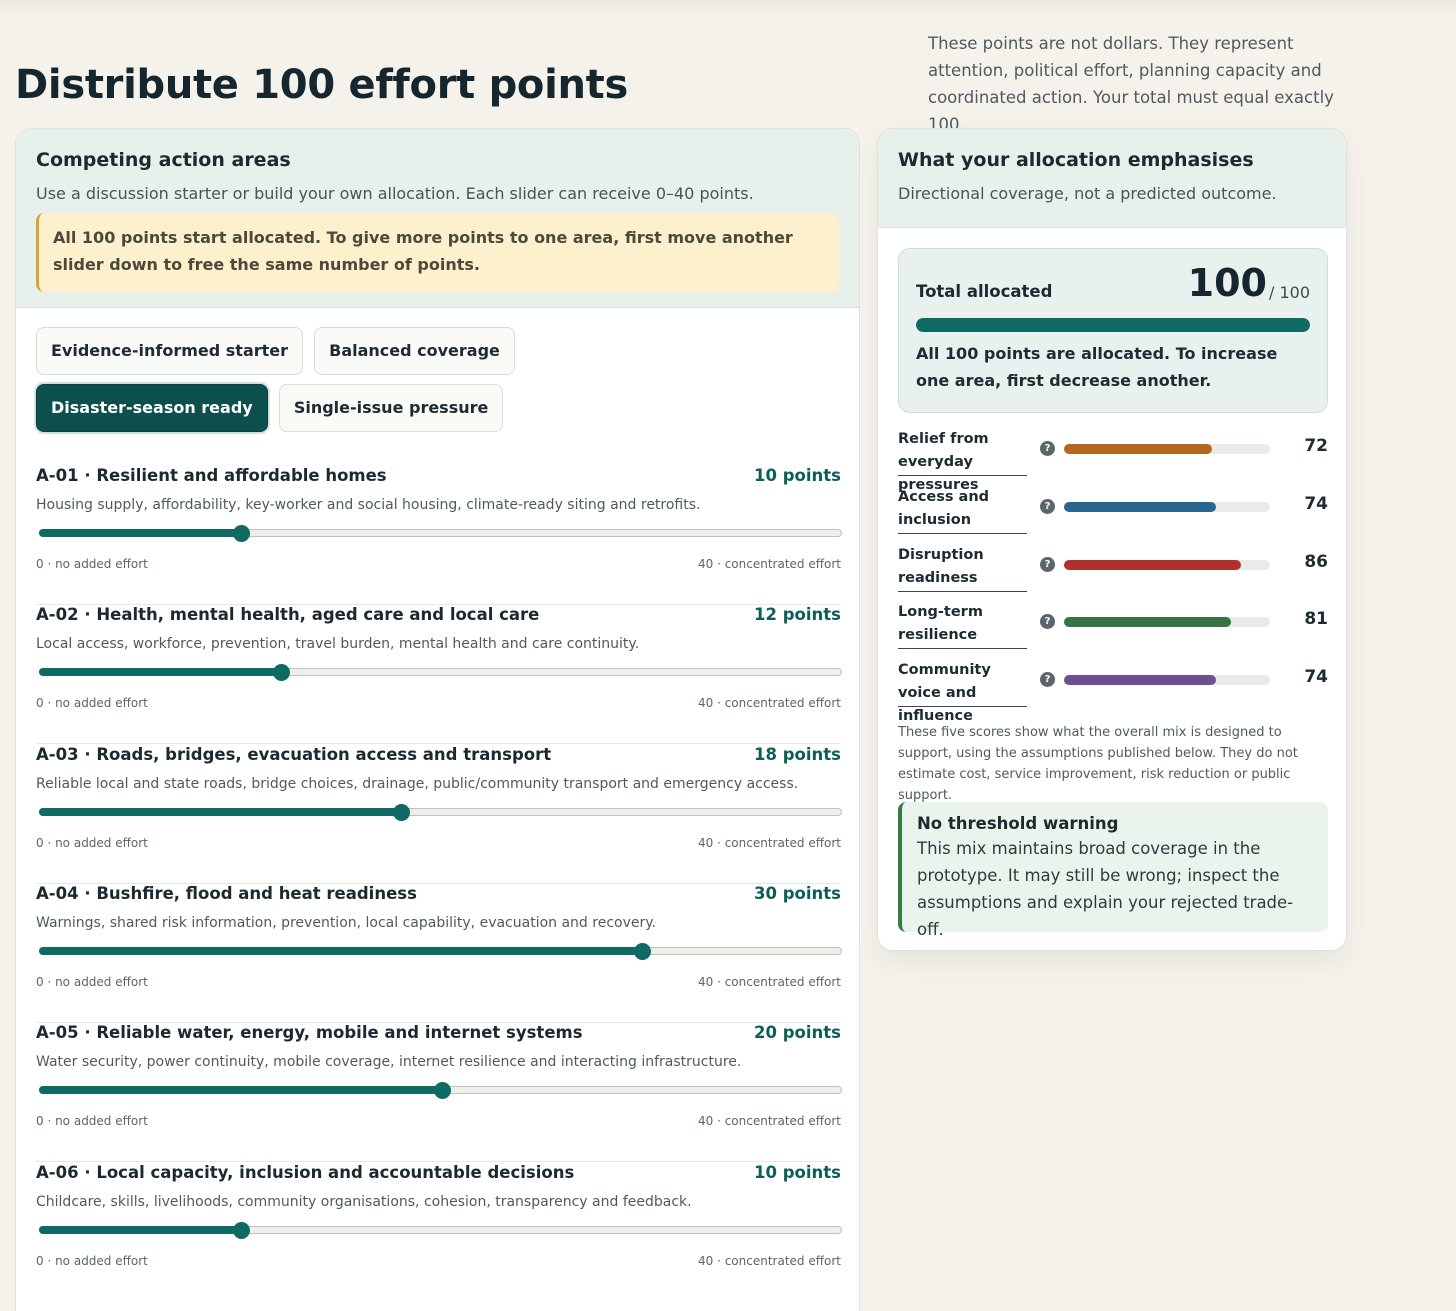 The image size is (1456, 1311). I want to click on score-label: Disruption readiness, so click(962, 568).